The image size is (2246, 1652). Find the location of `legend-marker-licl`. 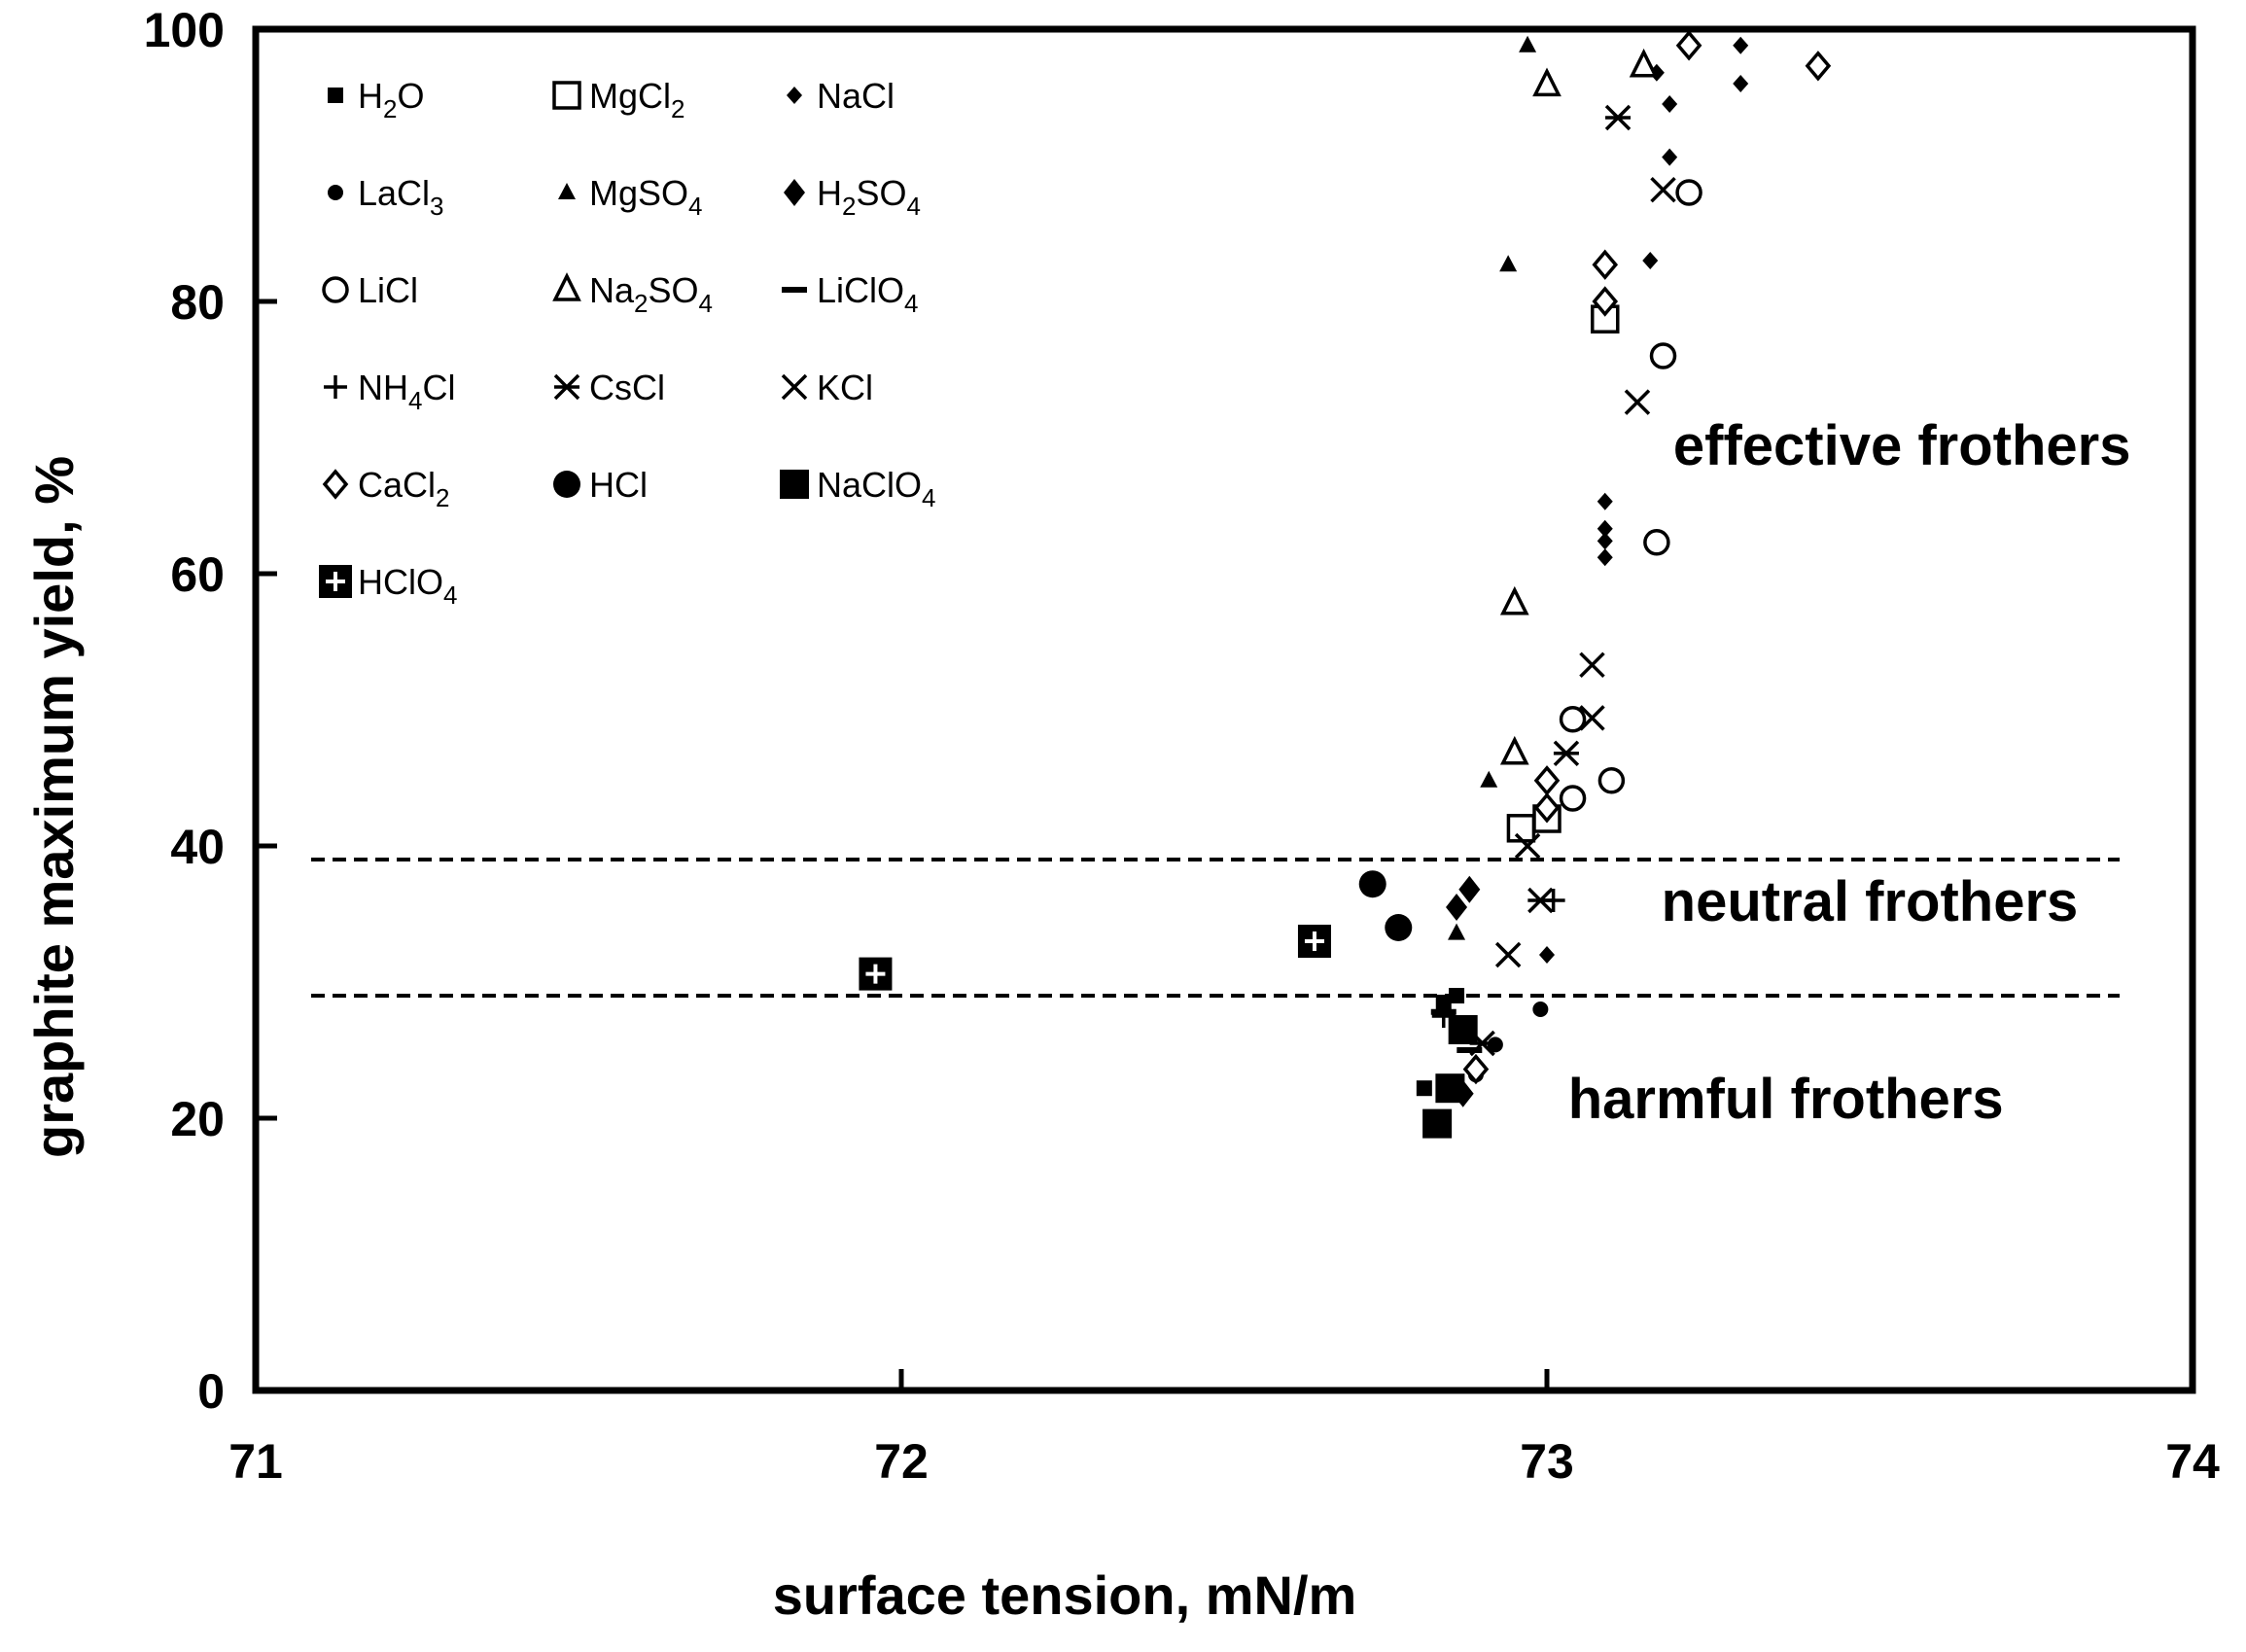

legend-marker-licl is located at coordinates (336, 289).